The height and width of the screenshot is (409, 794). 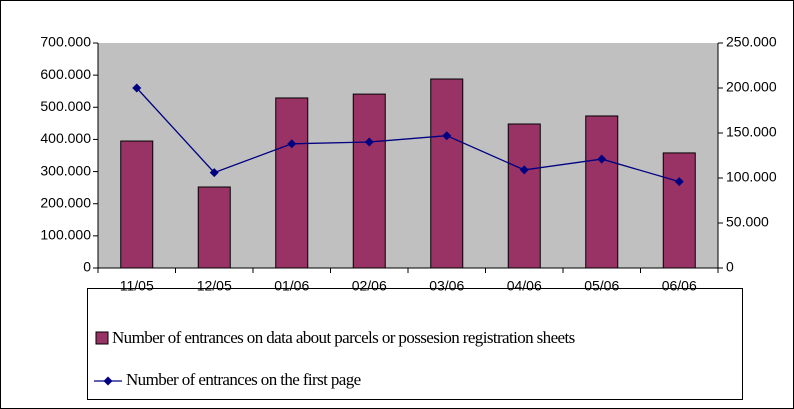 What do you see at coordinates (730, 267) in the screenshot?
I see `y2-tick-label: 0` at bounding box center [730, 267].